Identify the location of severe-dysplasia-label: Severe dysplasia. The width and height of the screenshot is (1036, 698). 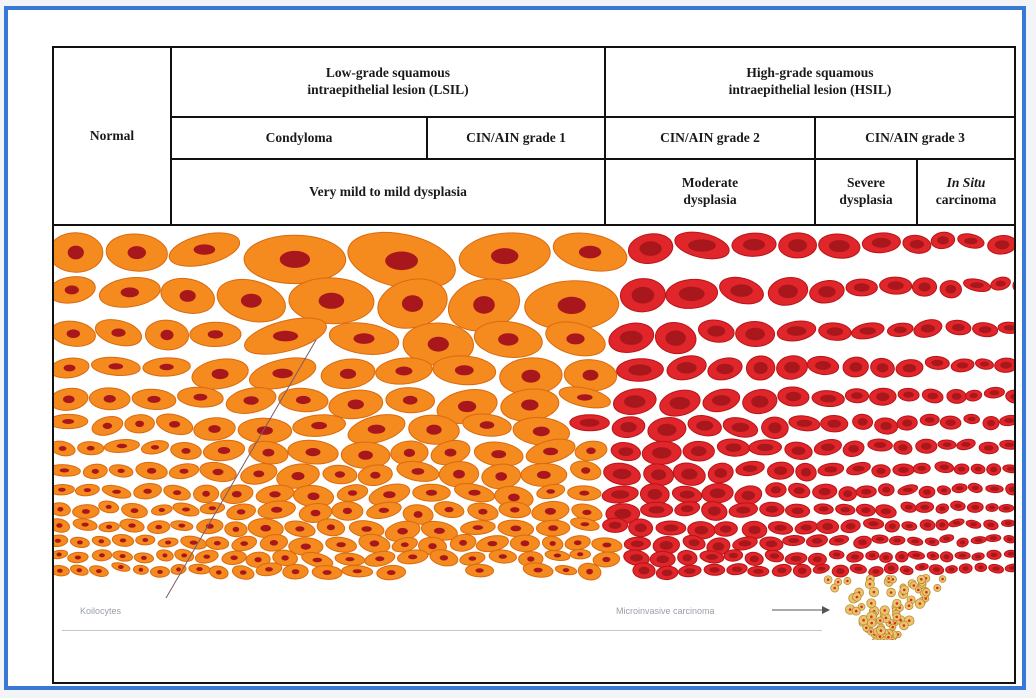
(866, 191).